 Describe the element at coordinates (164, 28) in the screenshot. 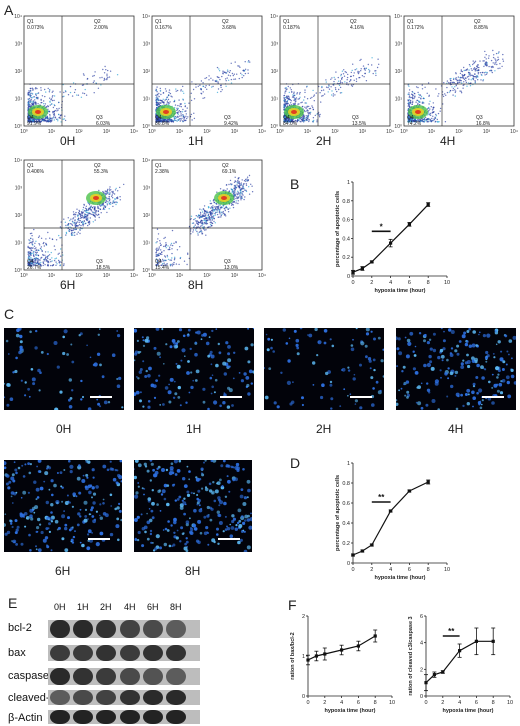

I see `quadrant-percentage: 0.167%` at that location.